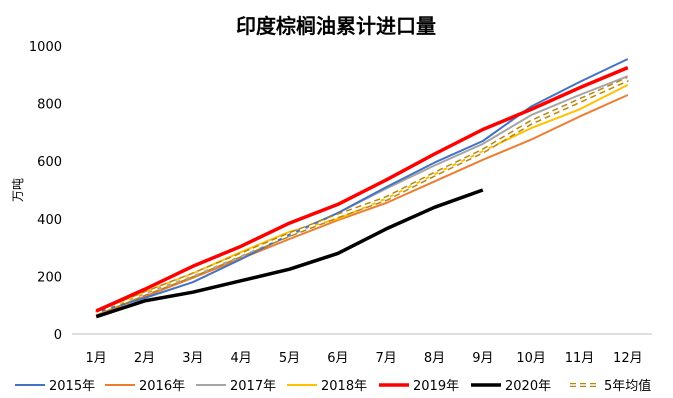  Describe the element at coordinates (386, 358) in the screenshot. I see `x-tick-label: 7月` at that location.